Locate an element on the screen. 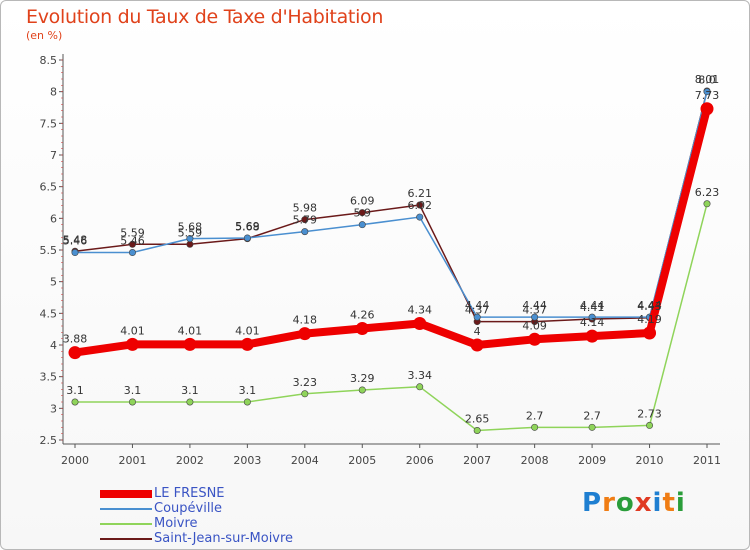  legend-label: Moivre is located at coordinates (176, 523).